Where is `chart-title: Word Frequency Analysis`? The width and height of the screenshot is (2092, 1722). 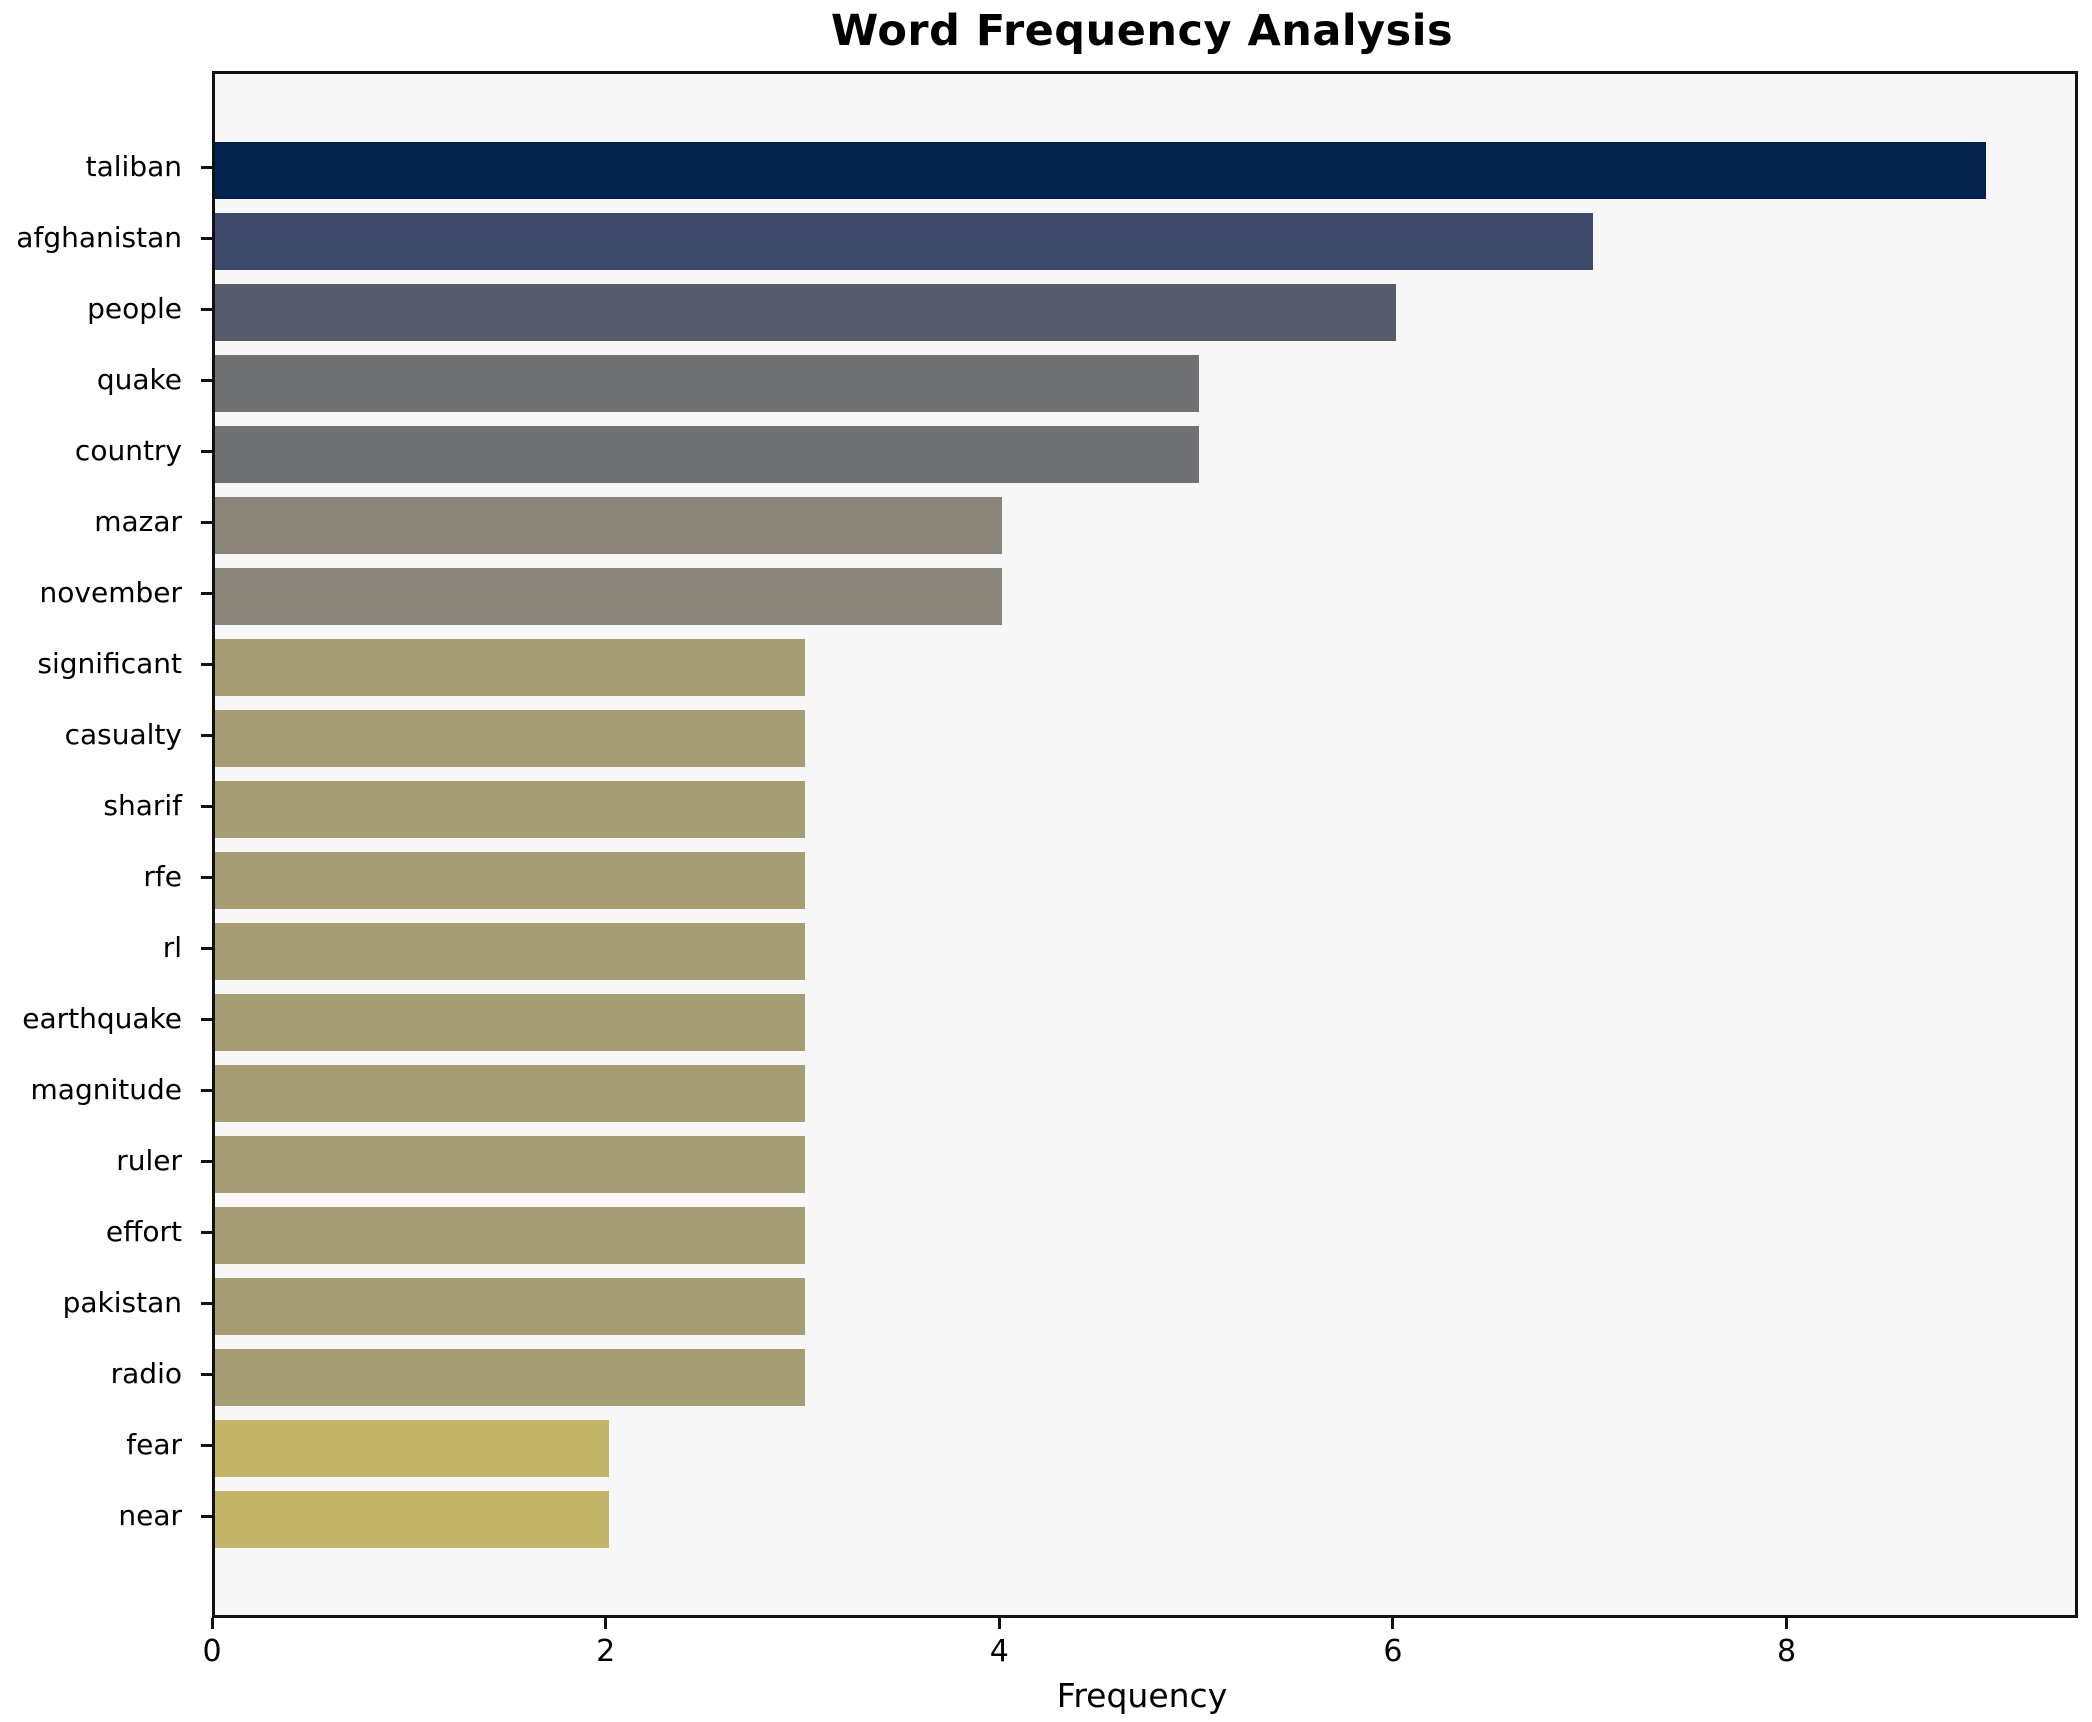 chart-title: Word Frequency Analysis is located at coordinates (1142, 31).